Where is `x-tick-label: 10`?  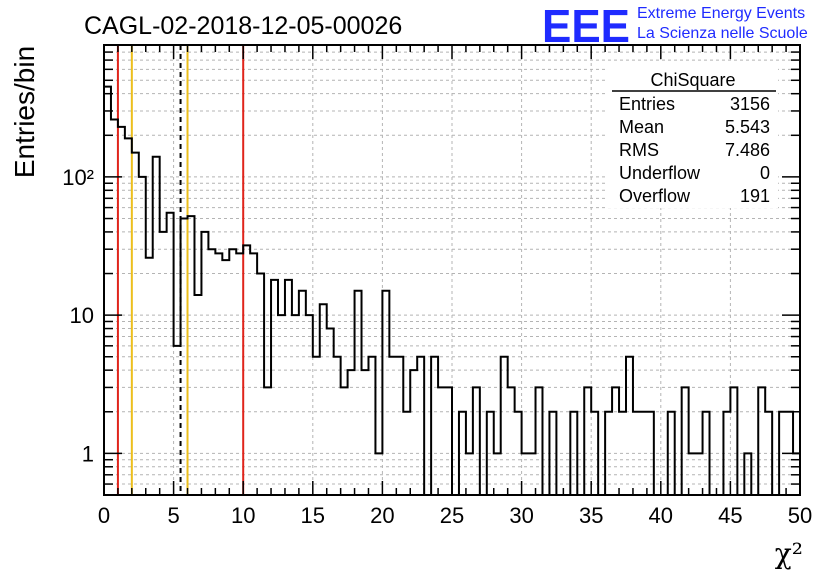 x-tick-label: 10 is located at coordinates (243, 515).